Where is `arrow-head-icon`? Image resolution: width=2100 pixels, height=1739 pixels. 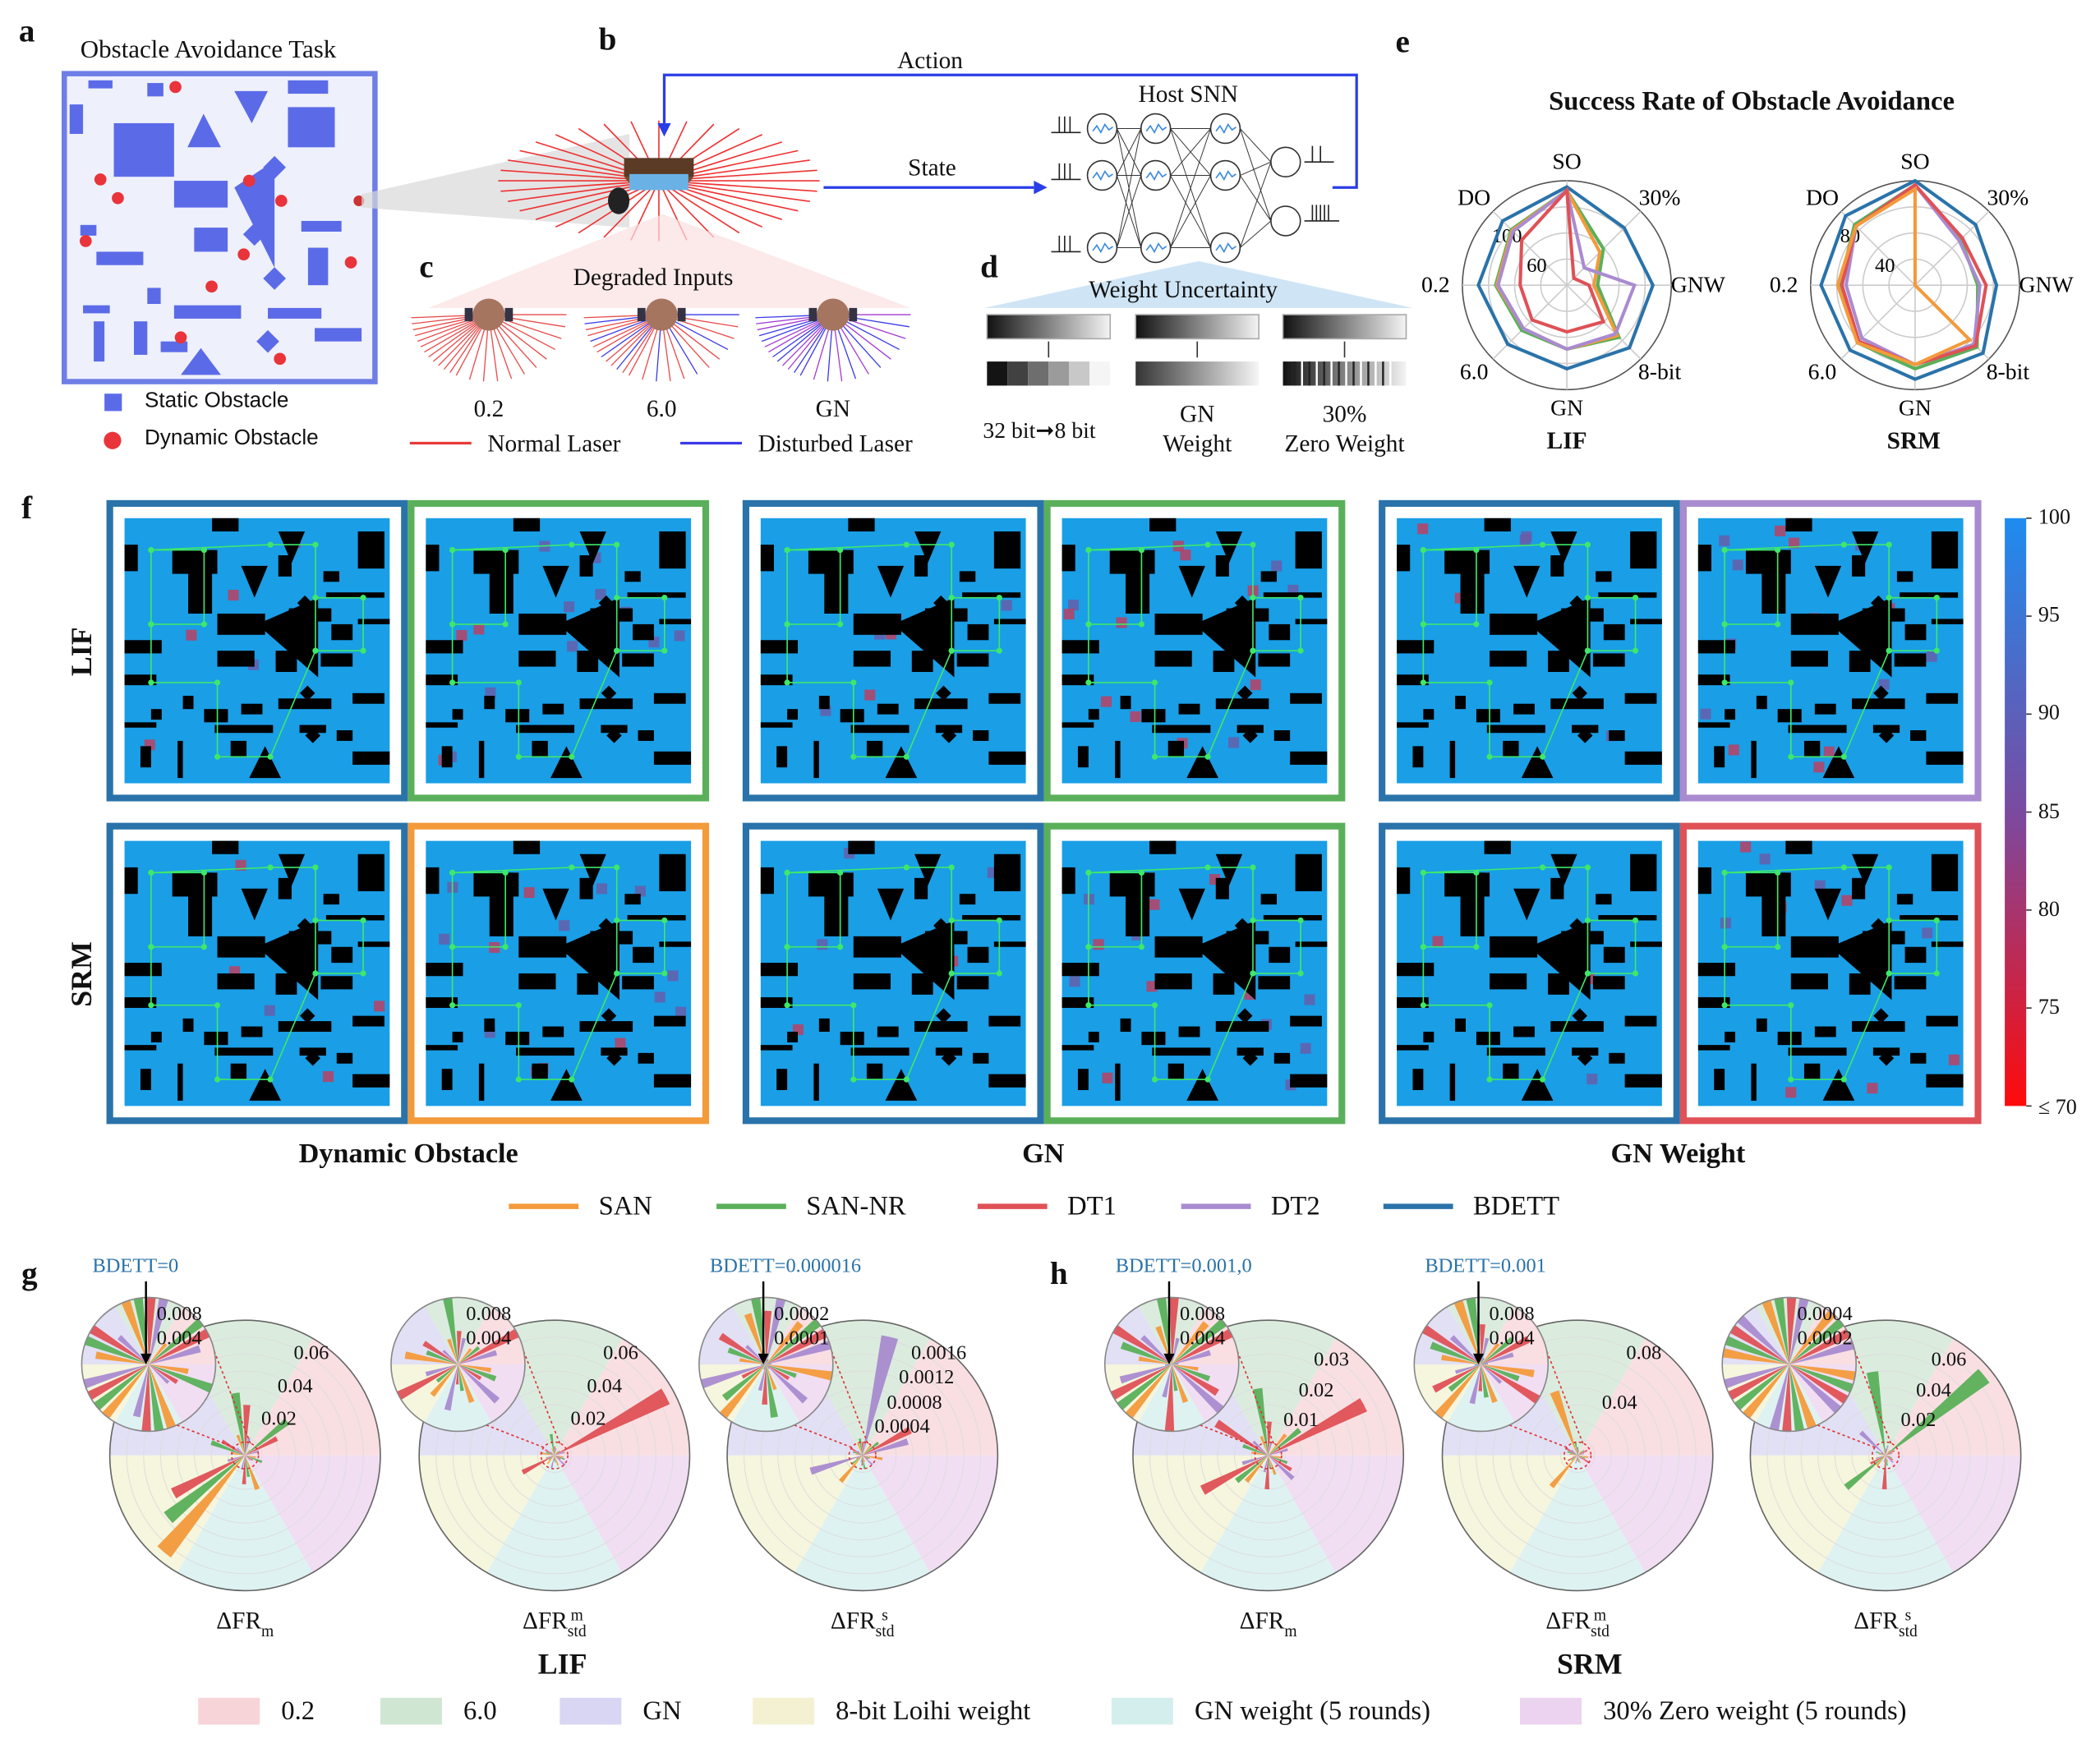
arrow-head-icon is located at coordinates (146, 1358).